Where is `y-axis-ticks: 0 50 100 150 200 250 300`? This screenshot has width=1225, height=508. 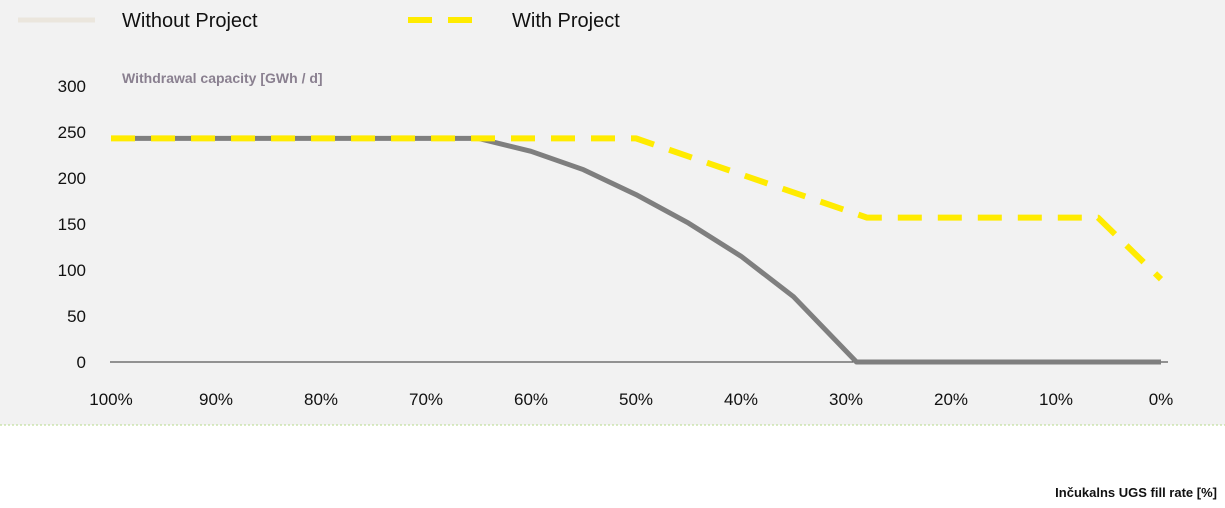
y-axis-ticks: 0 50 100 150 200 250 300 is located at coordinates (72, 224).